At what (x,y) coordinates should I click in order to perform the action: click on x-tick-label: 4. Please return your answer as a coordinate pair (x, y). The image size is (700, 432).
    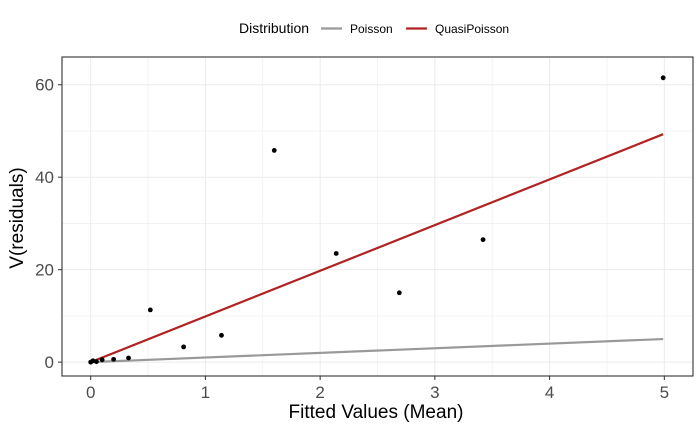
    Looking at the image, I should click on (549, 392).